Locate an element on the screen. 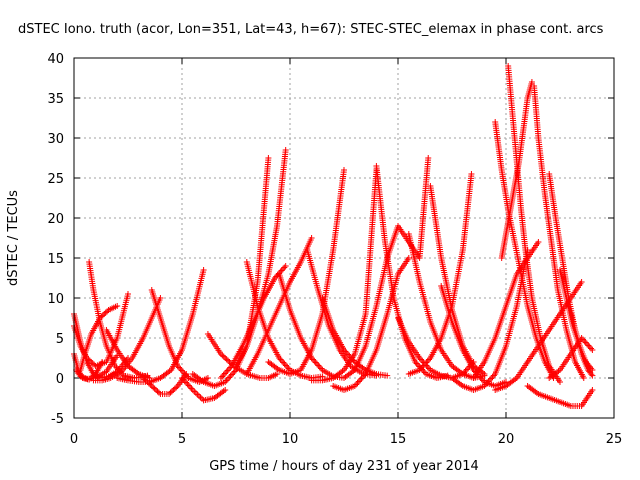 Image resolution: width=640 pixels, height=480 pixels. y-tick-label: 15 is located at coordinates (55, 259).